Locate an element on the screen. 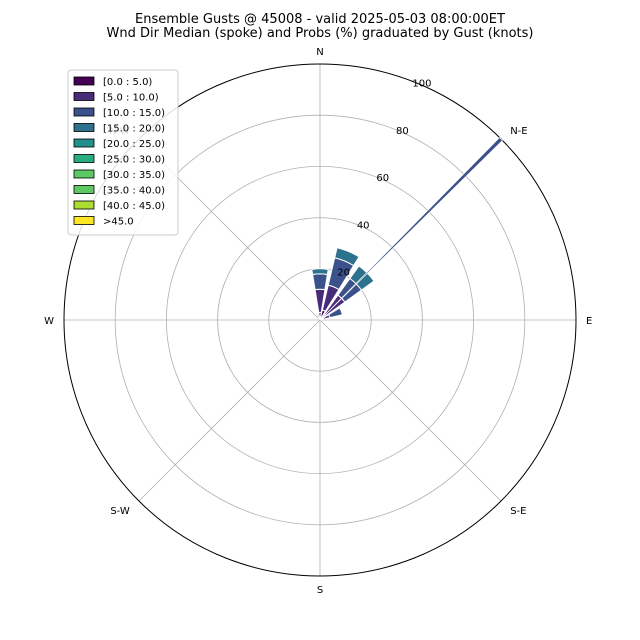  direction-label-s: S is located at coordinates (320, 590).